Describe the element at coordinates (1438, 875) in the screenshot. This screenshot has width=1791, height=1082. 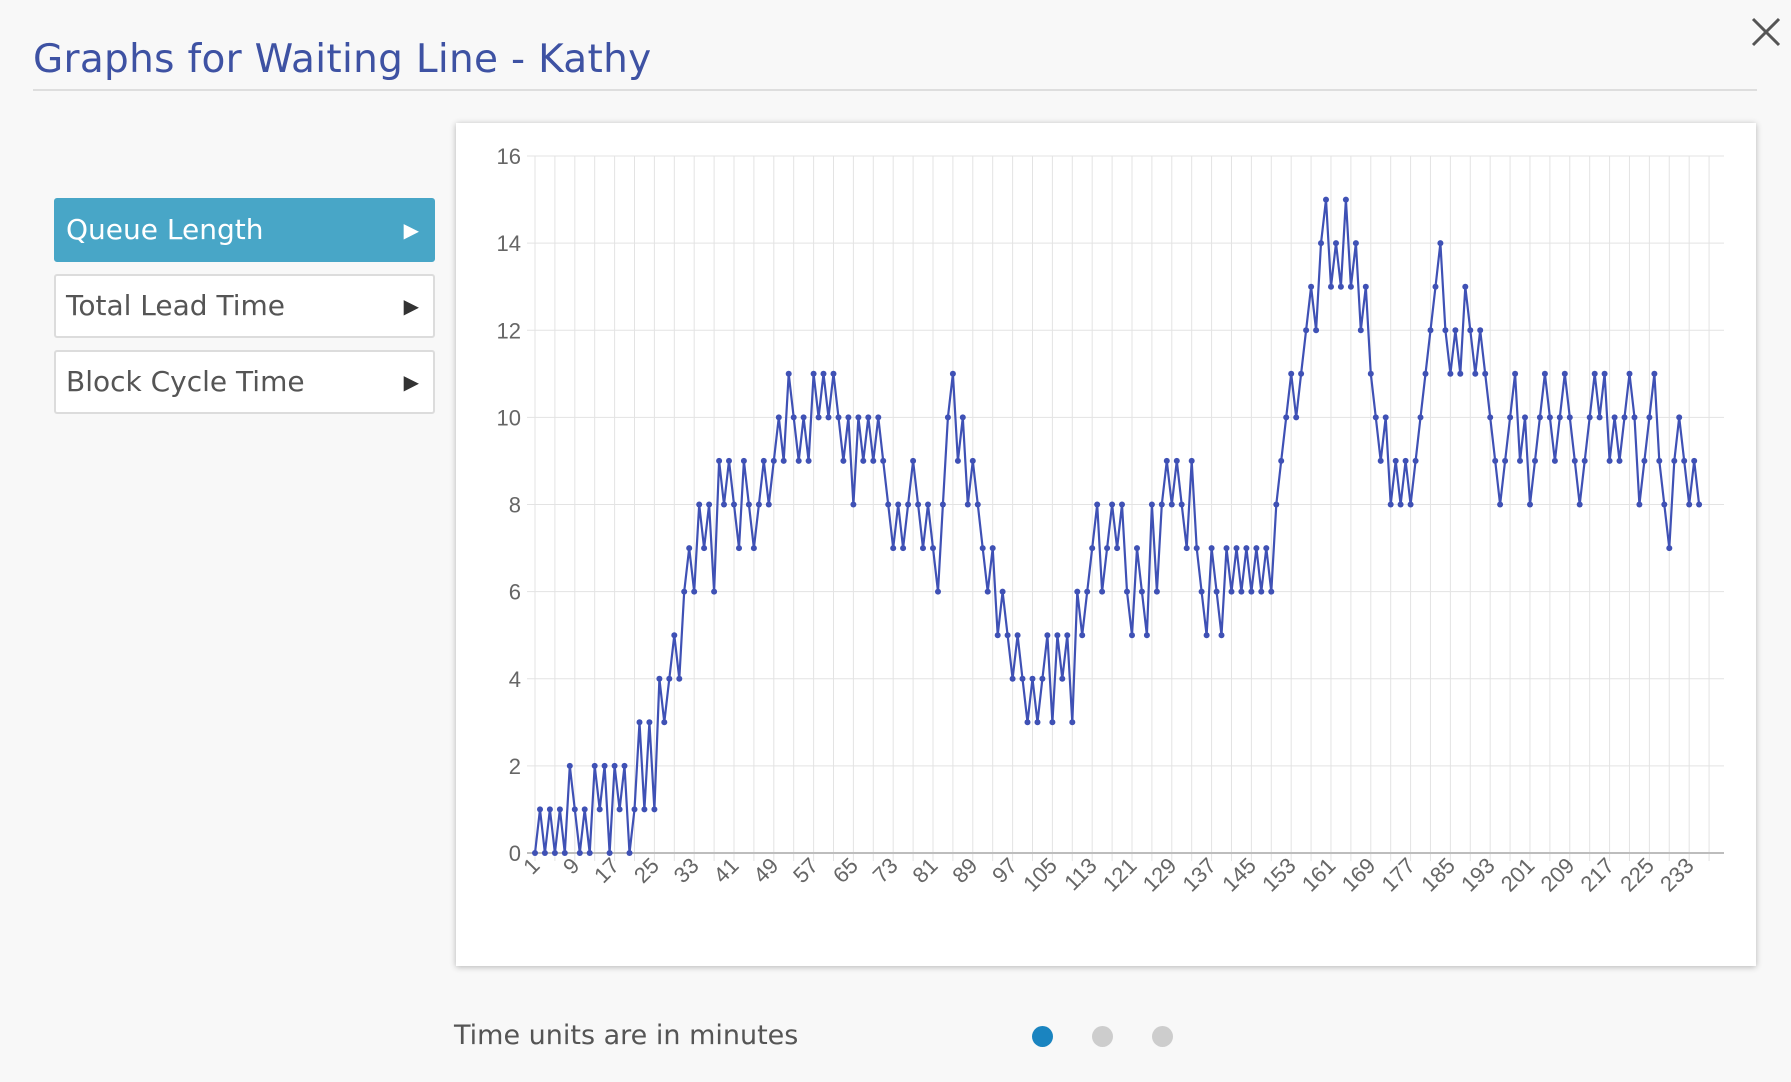
I see `x-tick-label: 185` at that location.